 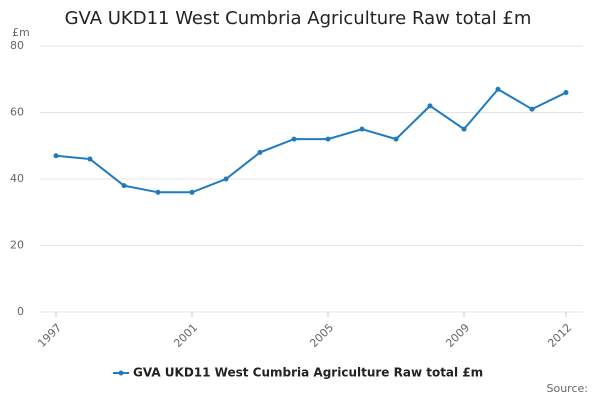 What do you see at coordinates (21, 32) in the screenshot?
I see `y-axis-label: £m` at bounding box center [21, 32].